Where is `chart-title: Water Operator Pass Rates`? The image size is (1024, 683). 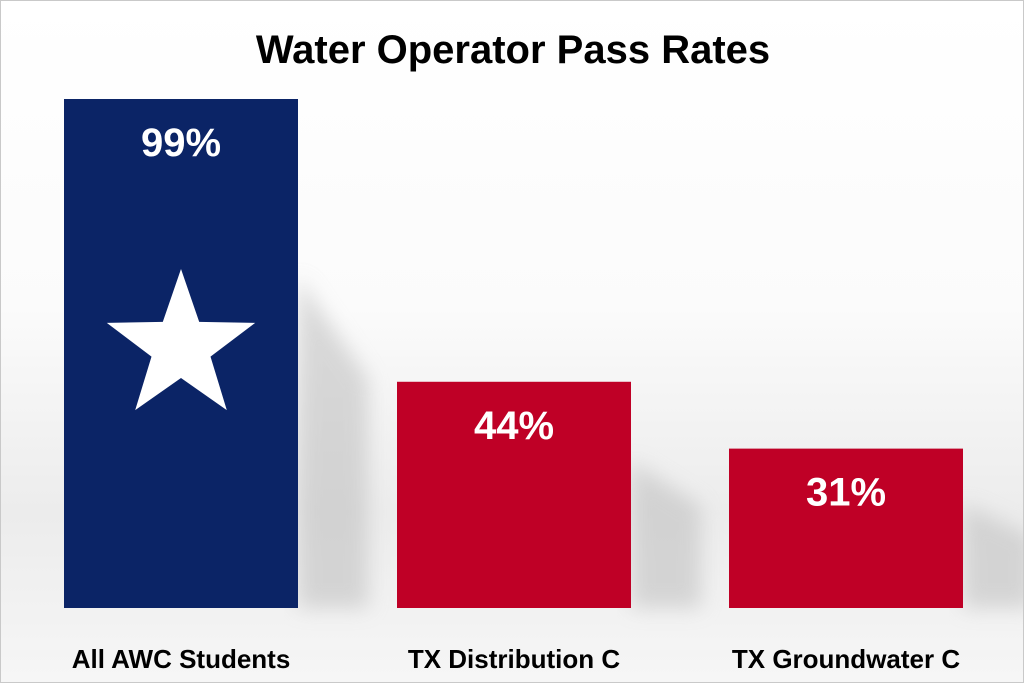
chart-title: Water Operator Pass Rates is located at coordinates (513, 50).